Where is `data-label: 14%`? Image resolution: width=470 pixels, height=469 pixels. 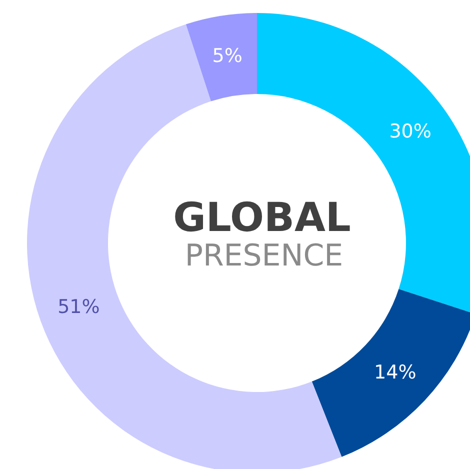
data-label: 14% is located at coordinates (395, 373).